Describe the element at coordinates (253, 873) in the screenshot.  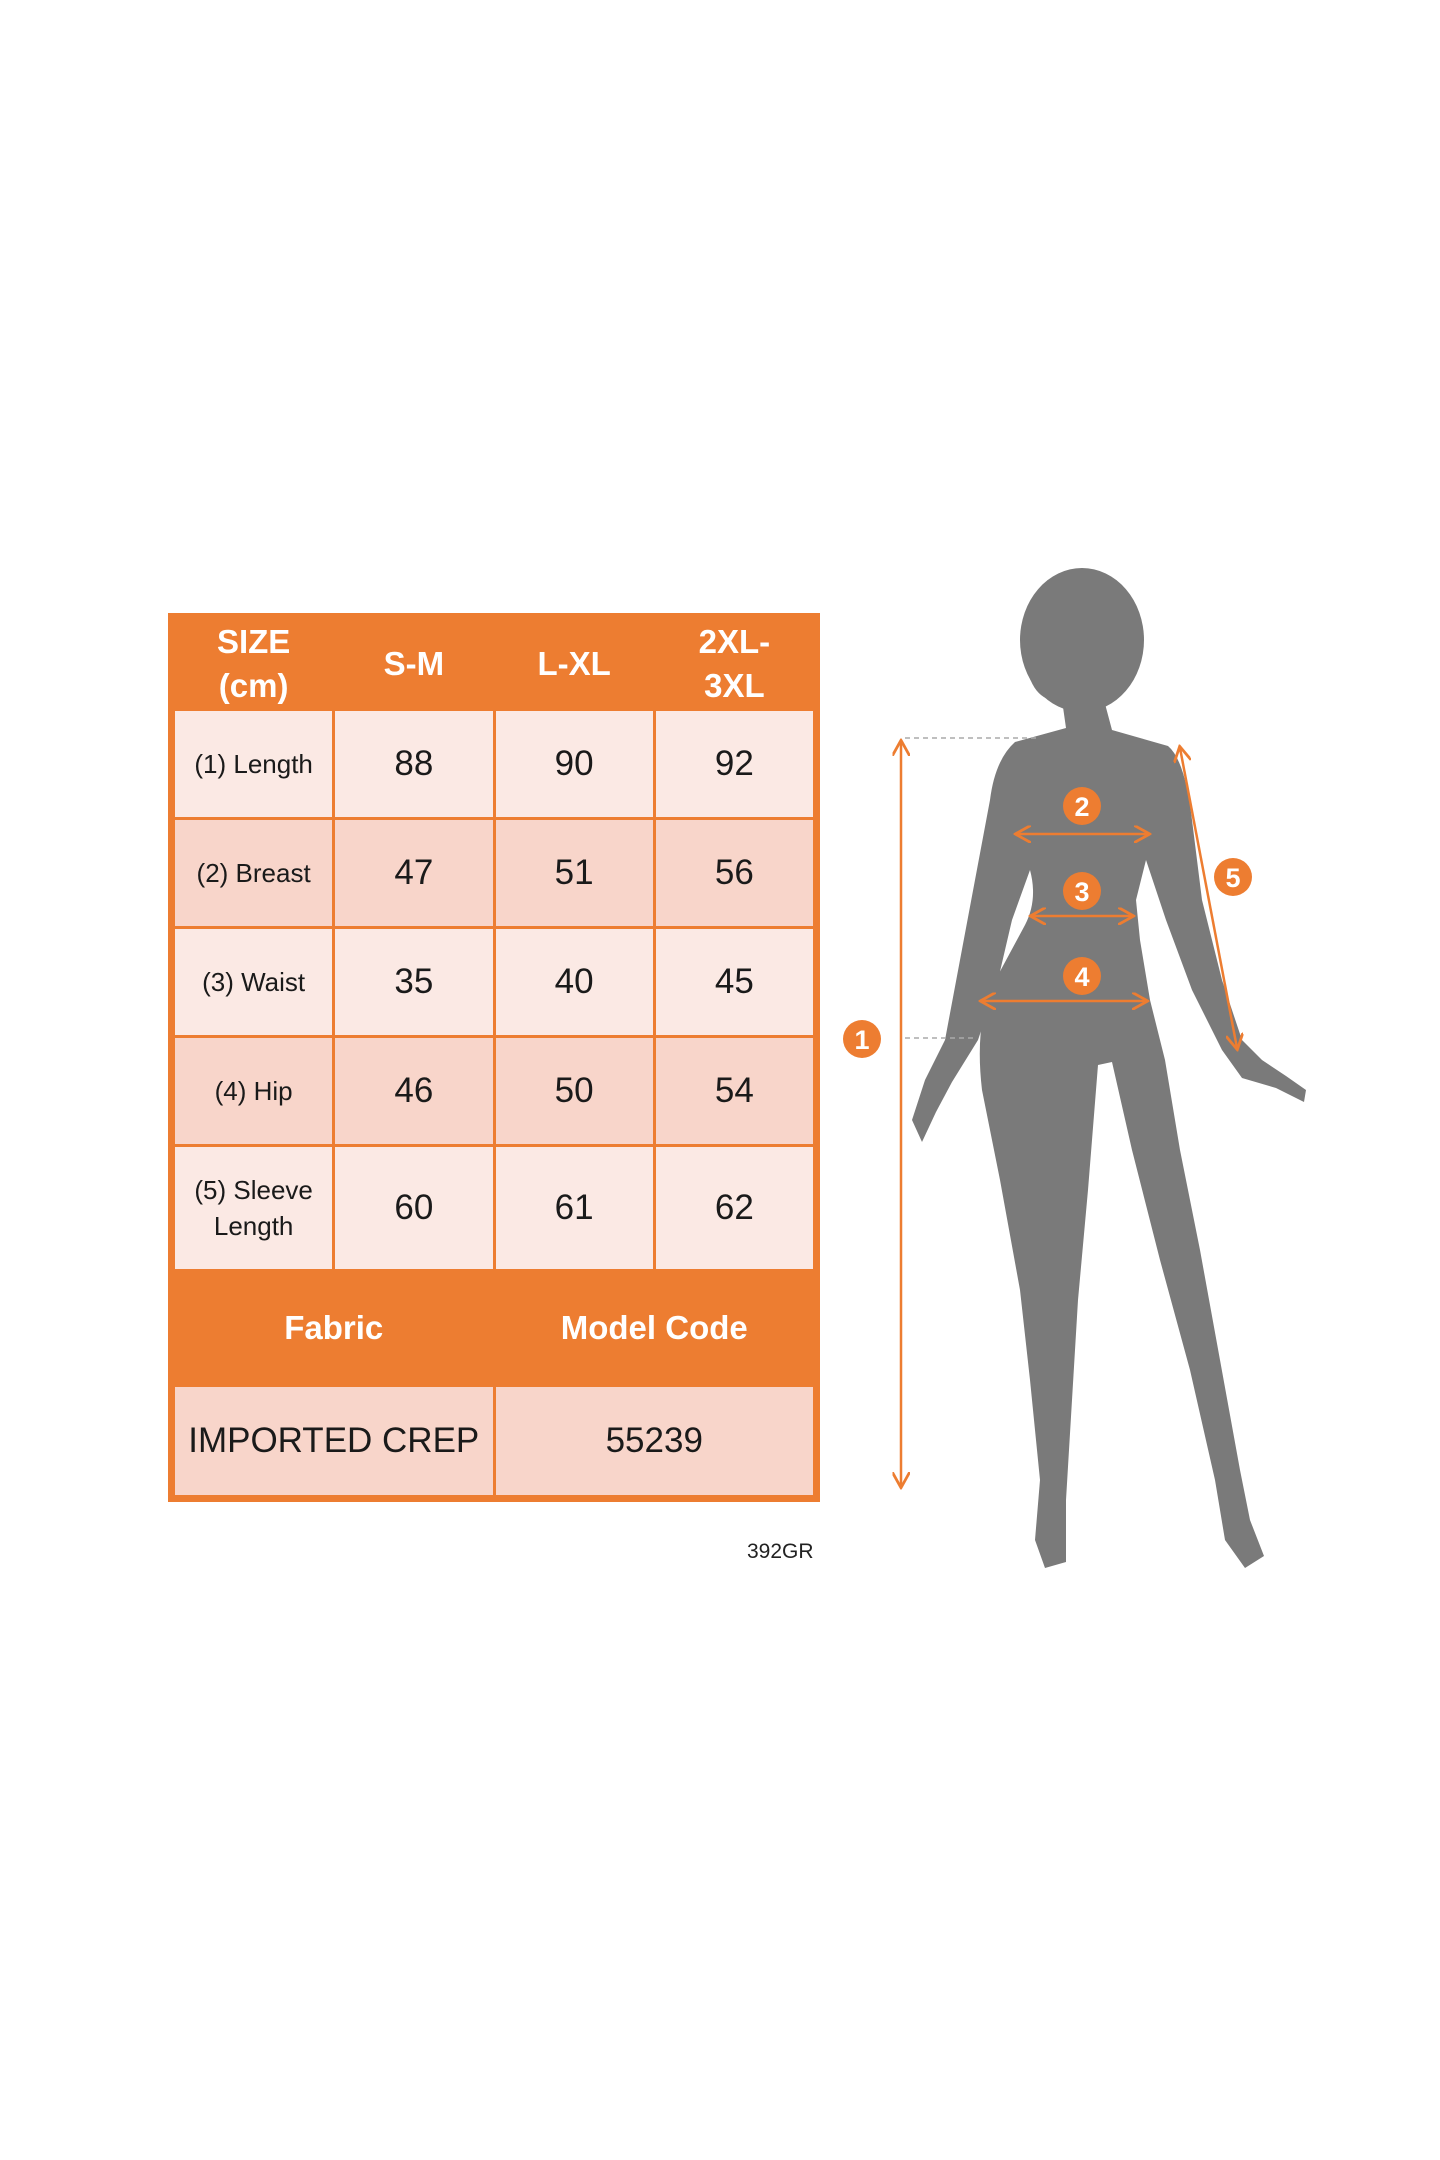
I see `row-label: (2) Breast` at that location.